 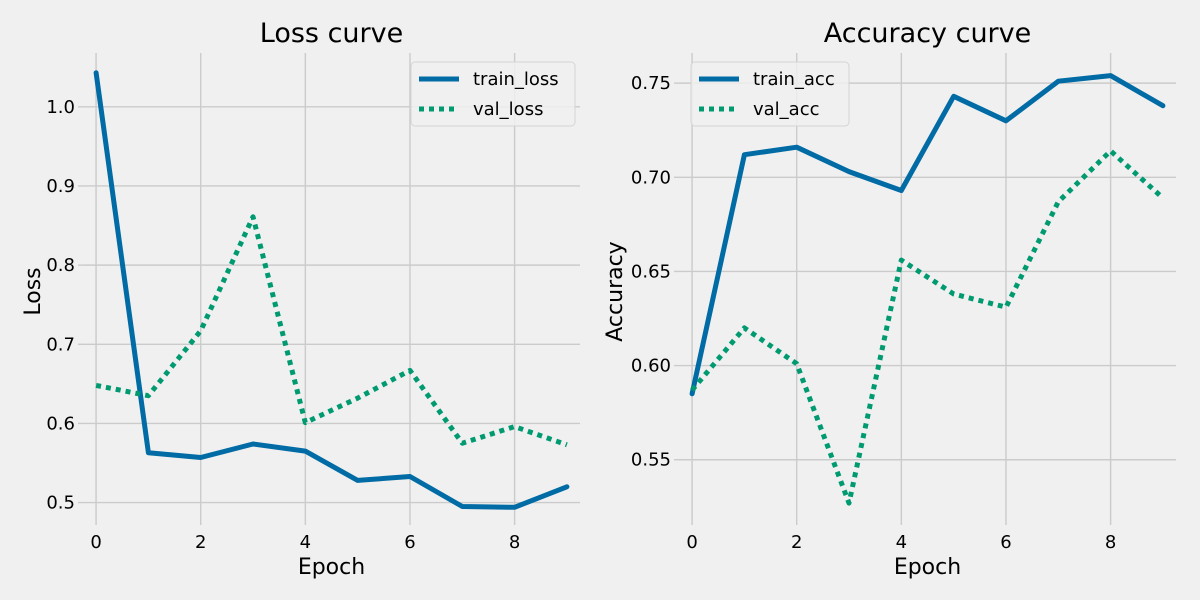 I want to click on acc-ytick-label: 0.70, so click(x=651, y=177).